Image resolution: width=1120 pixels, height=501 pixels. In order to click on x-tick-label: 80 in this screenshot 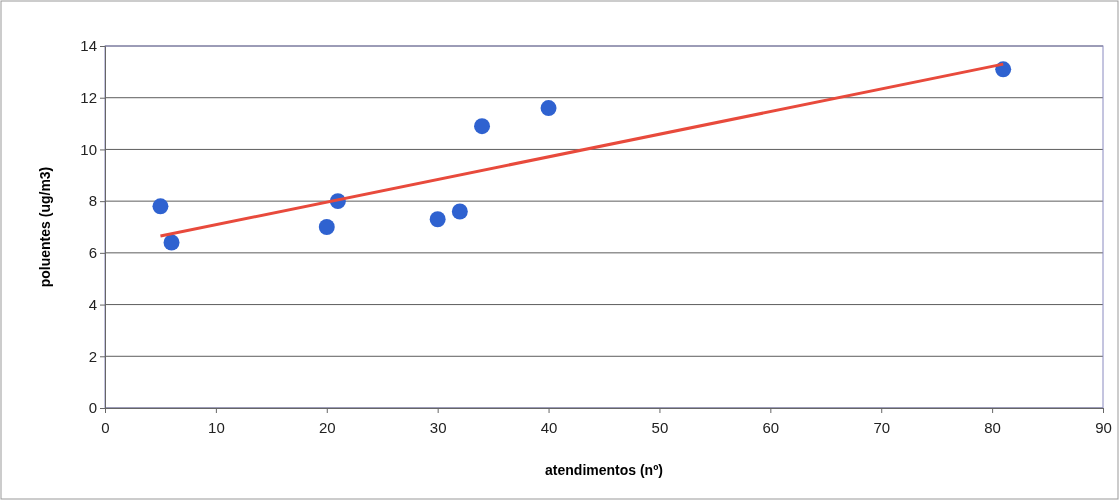, I will do `click(992, 427)`.